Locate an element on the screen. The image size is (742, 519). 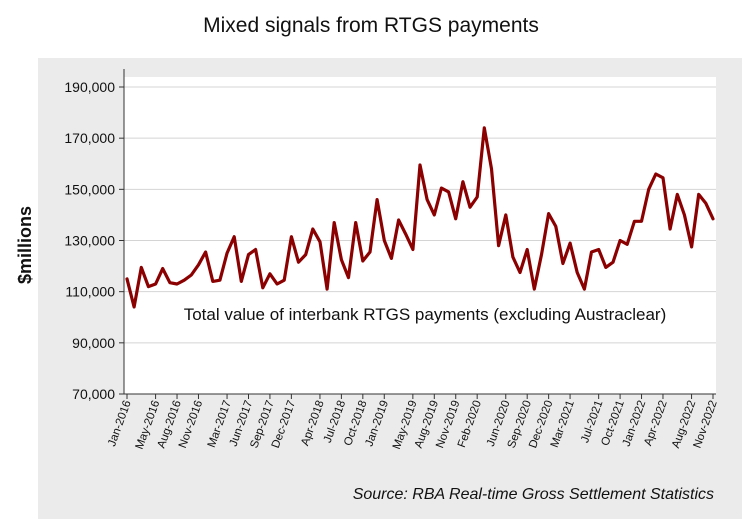
y-axis-label: $millions is located at coordinates (25, 245).